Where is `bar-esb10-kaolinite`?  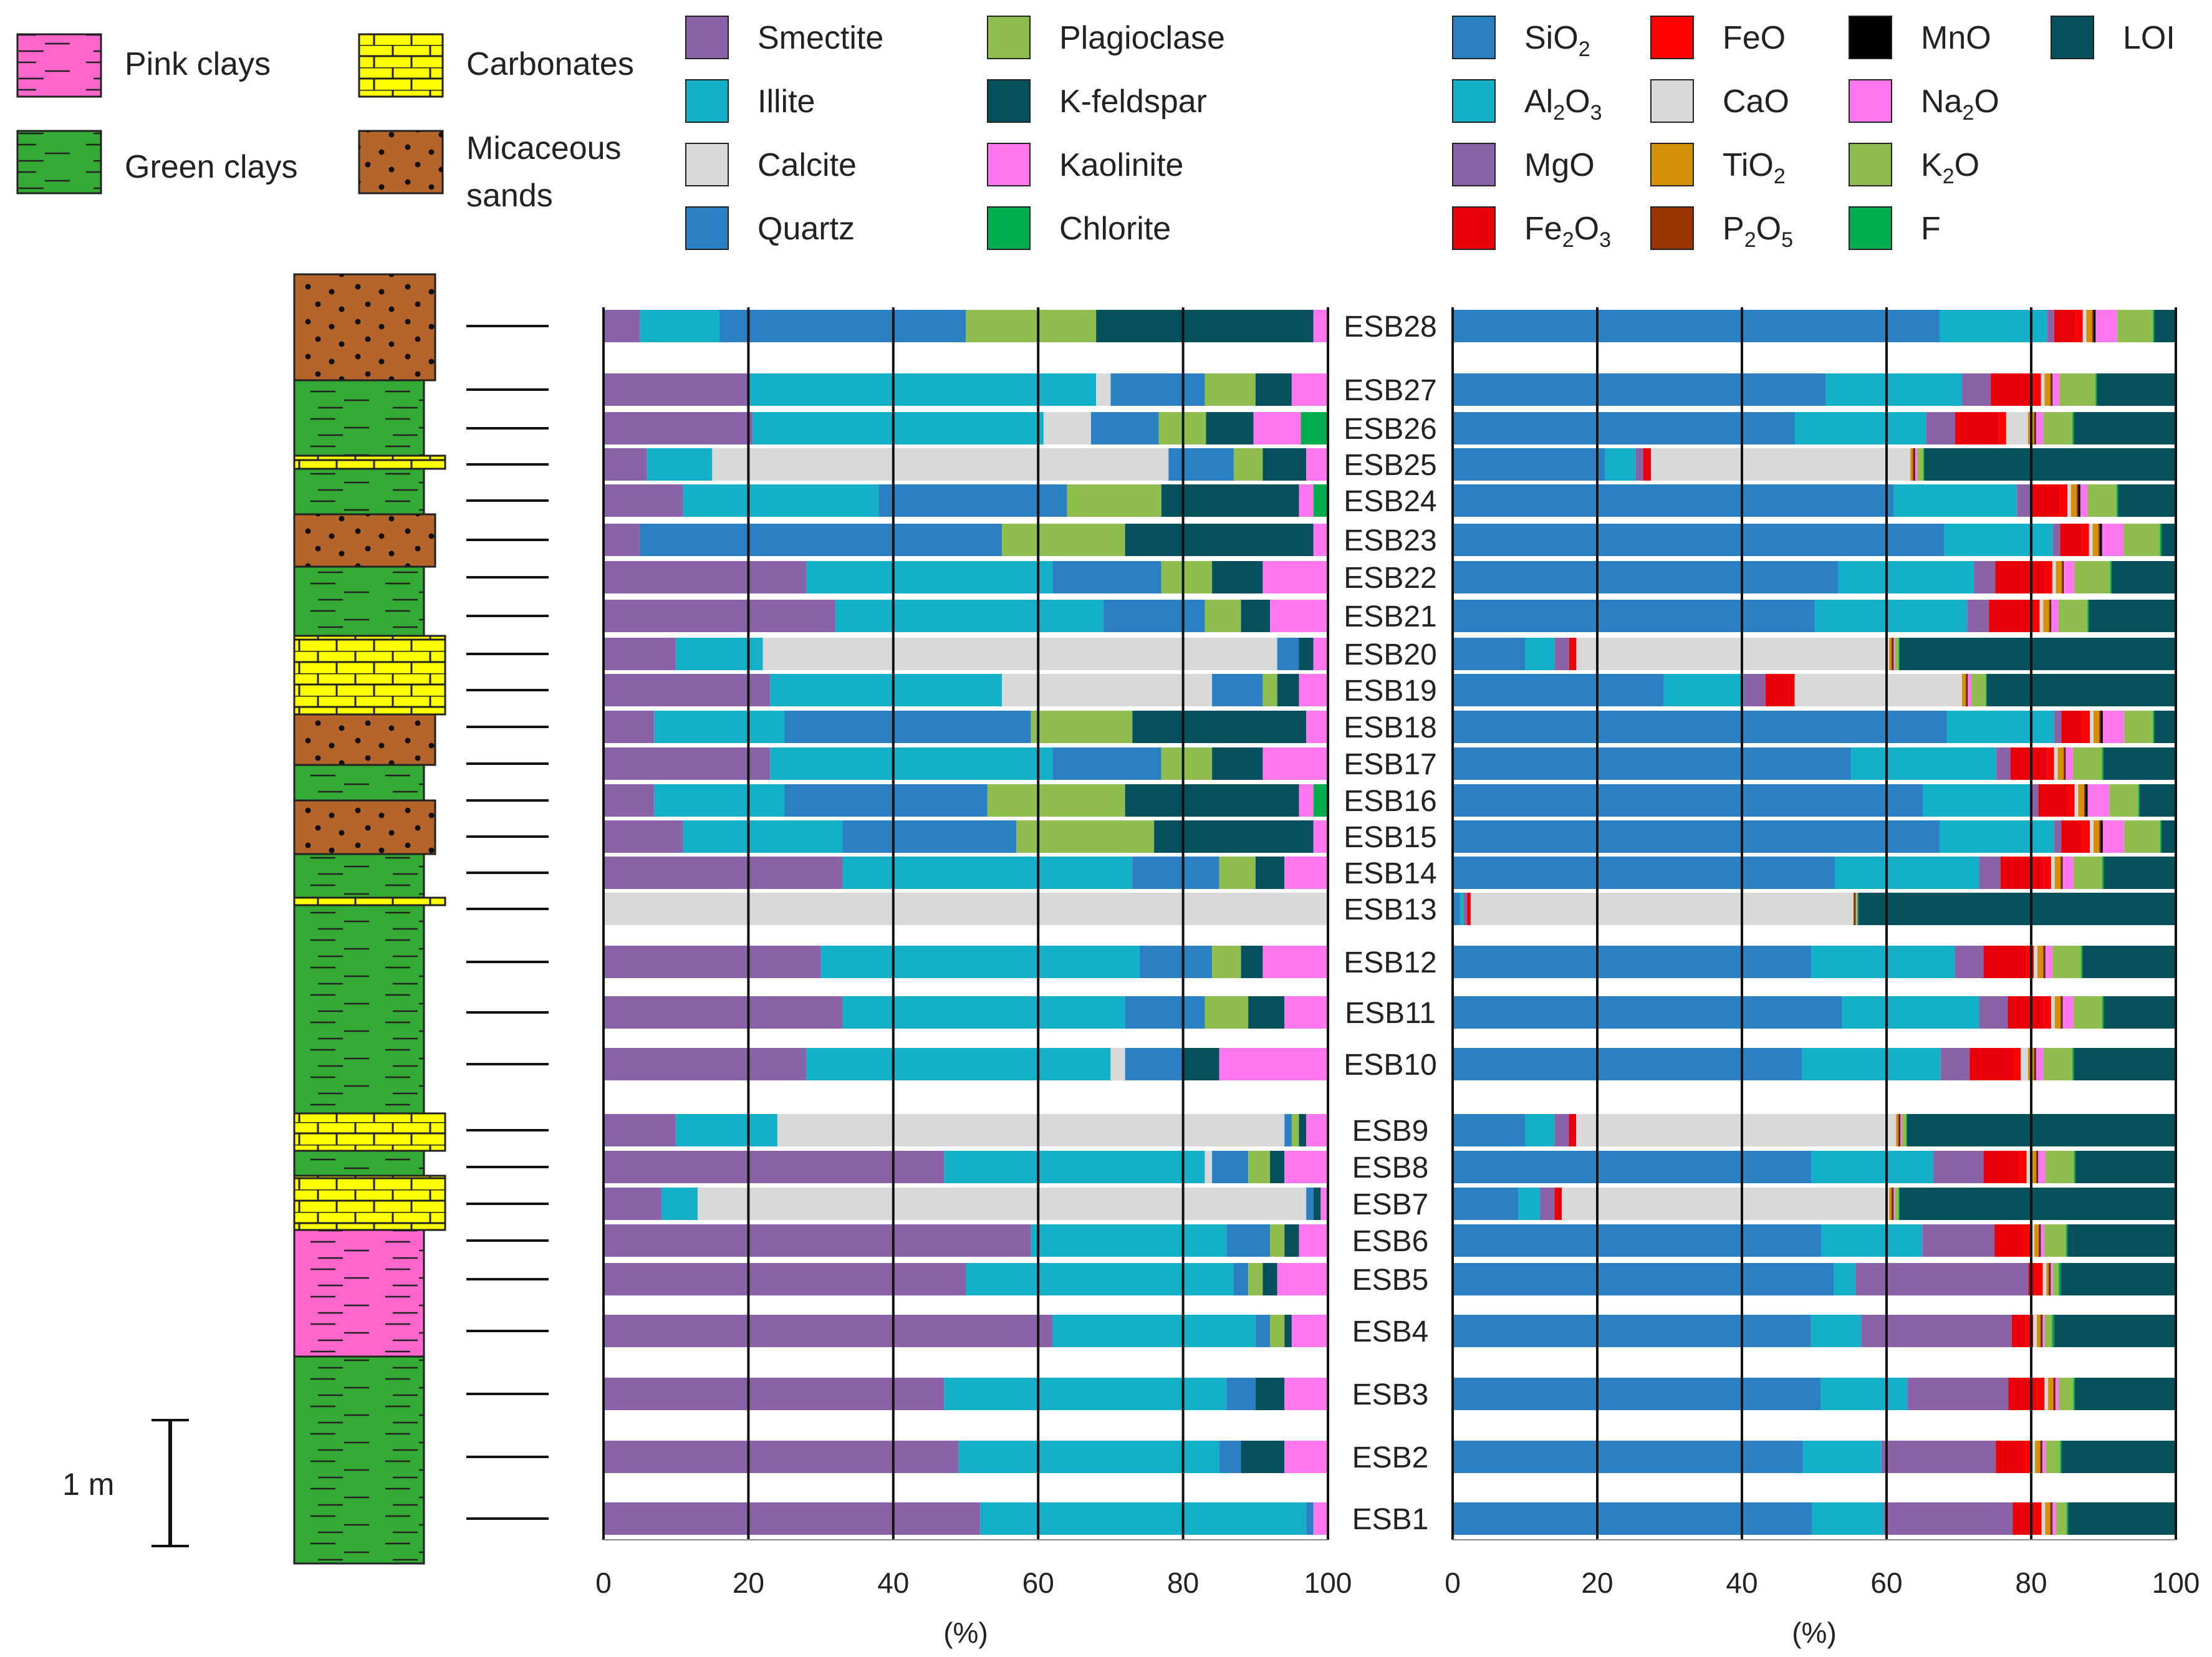
bar-esb10-kaolinite is located at coordinates (1274, 1064).